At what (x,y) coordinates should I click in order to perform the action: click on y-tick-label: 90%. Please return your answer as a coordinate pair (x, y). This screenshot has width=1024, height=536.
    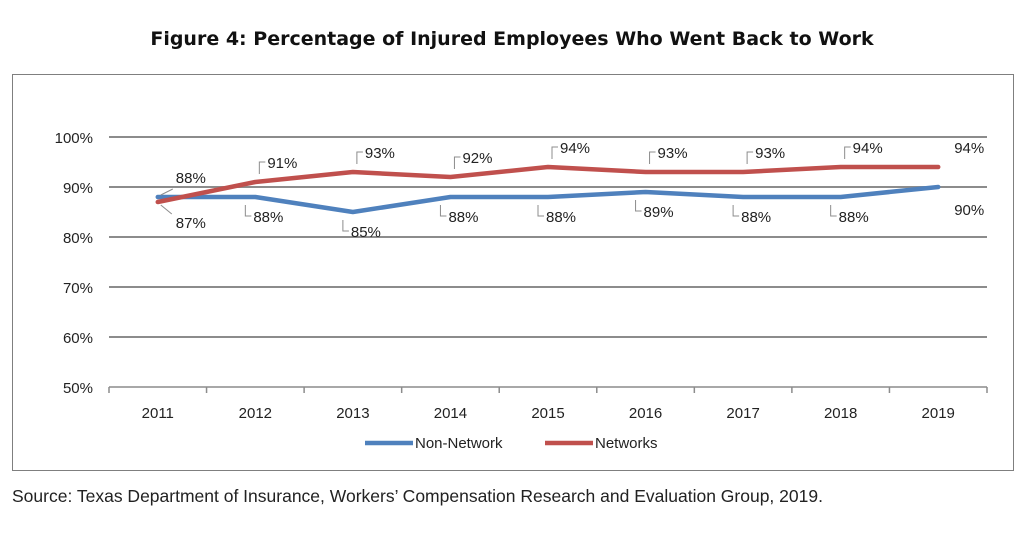
    Looking at the image, I should click on (78, 188).